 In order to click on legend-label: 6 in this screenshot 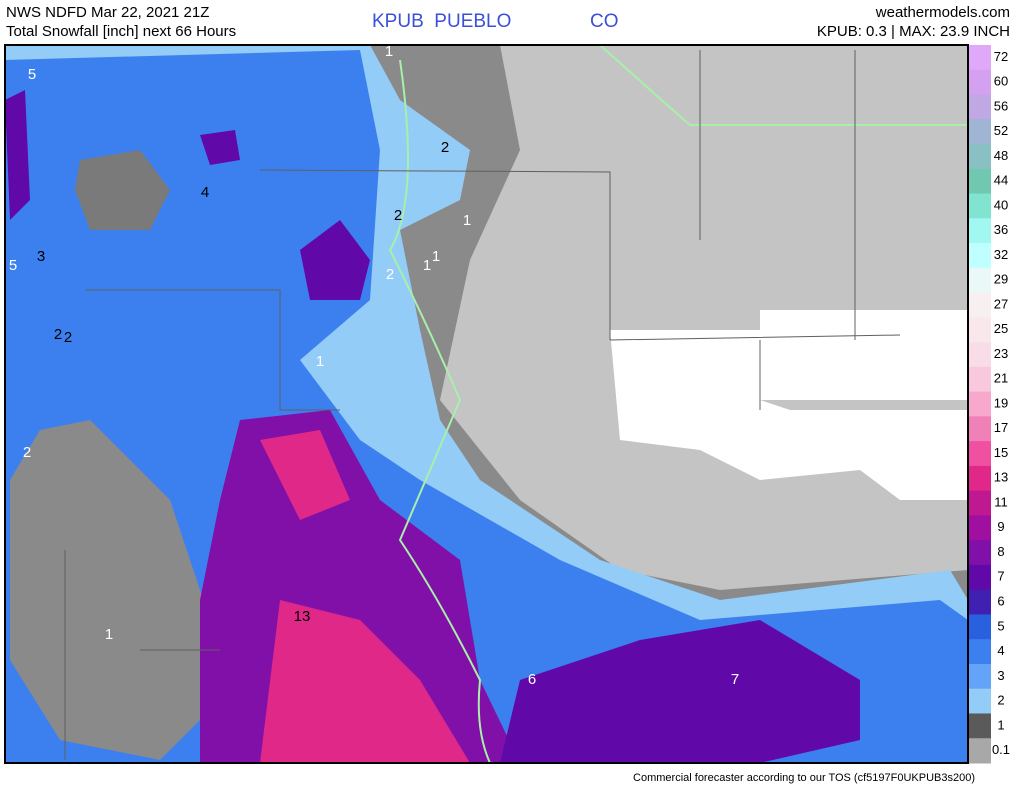, I will do `click(1000, 601)`.